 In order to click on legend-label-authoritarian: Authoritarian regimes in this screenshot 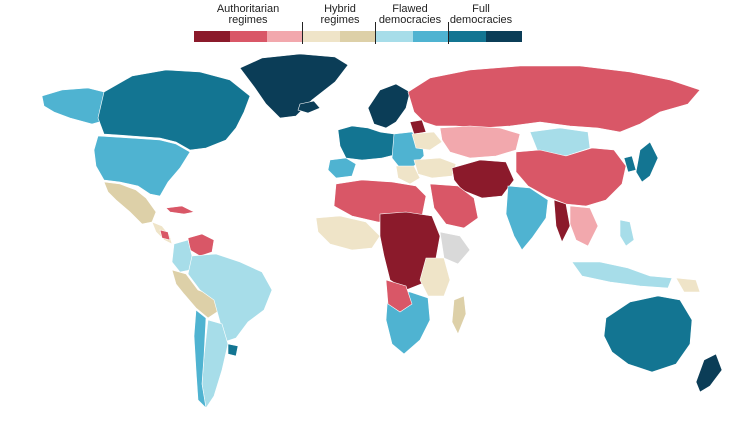, I will do `click(248, 14)`.